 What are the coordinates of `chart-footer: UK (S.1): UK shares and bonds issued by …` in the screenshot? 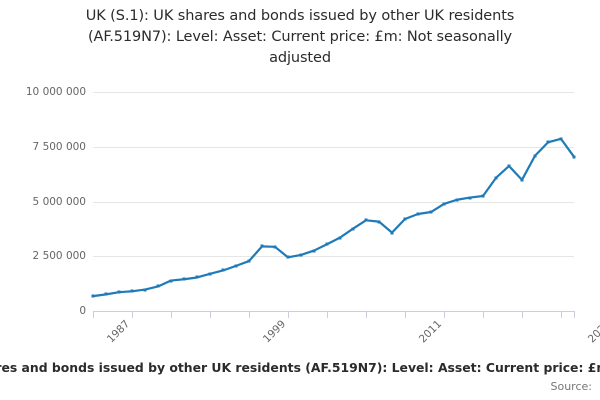 It's located at (300, 379).